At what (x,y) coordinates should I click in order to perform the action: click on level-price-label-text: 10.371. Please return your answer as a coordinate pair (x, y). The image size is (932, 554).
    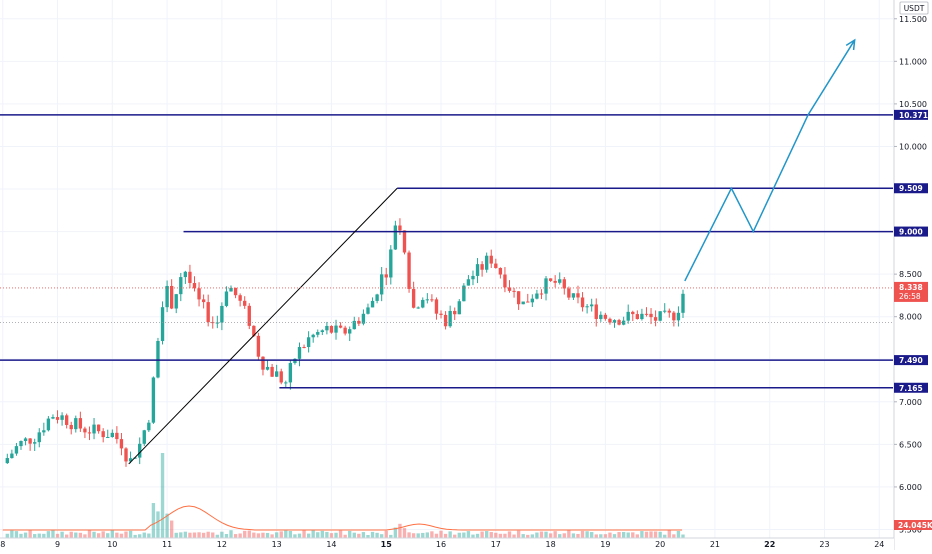
    Looking at the image, I should click on (913, 115).